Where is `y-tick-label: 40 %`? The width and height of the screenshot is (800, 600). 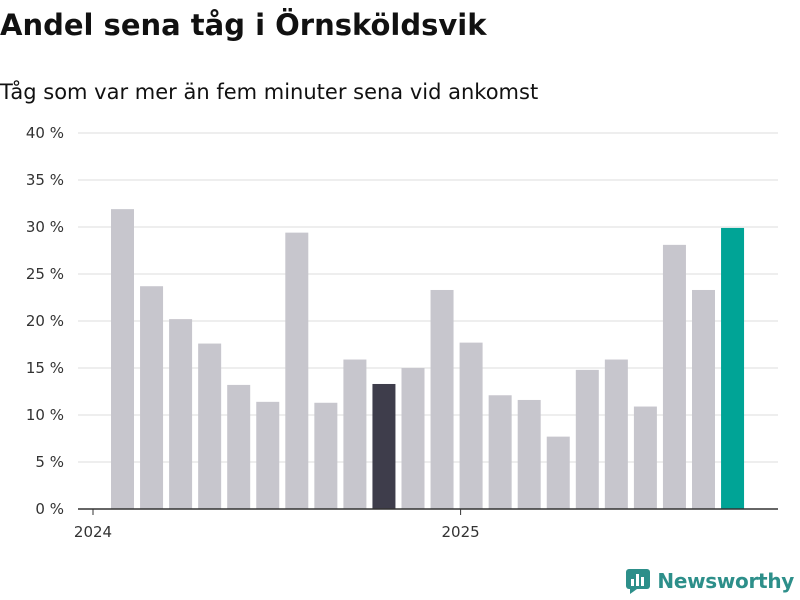 y-tick-label: 40 % is located at coordinates (45, 133).